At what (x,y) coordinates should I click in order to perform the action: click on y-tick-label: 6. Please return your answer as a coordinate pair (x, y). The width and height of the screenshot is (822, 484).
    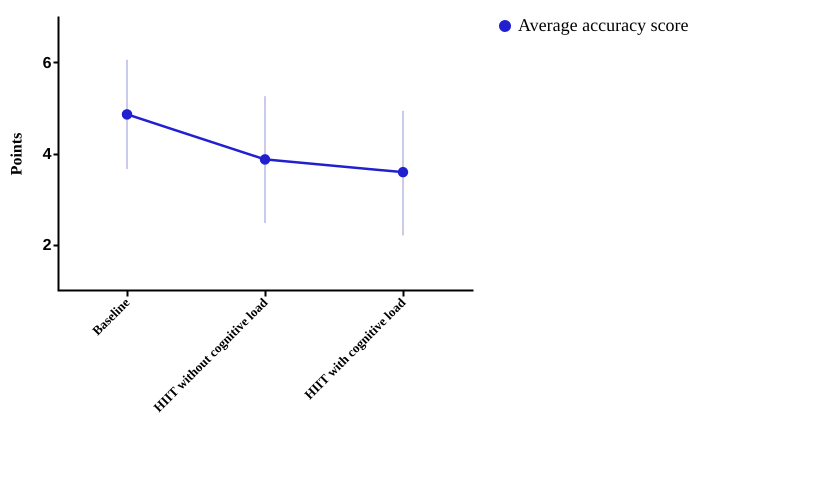
    Looking at the image, I should click on (47, 63).